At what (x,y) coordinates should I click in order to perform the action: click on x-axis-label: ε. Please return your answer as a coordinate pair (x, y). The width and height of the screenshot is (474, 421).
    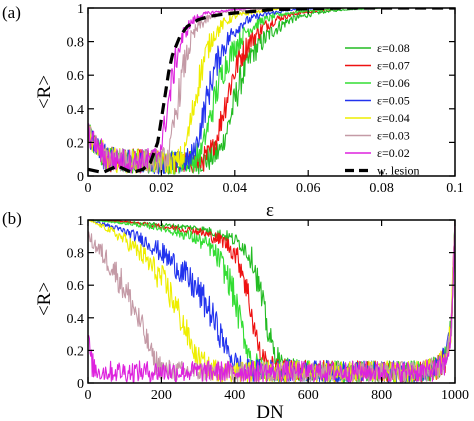
    Looking at the image, I should click on (270, 210).